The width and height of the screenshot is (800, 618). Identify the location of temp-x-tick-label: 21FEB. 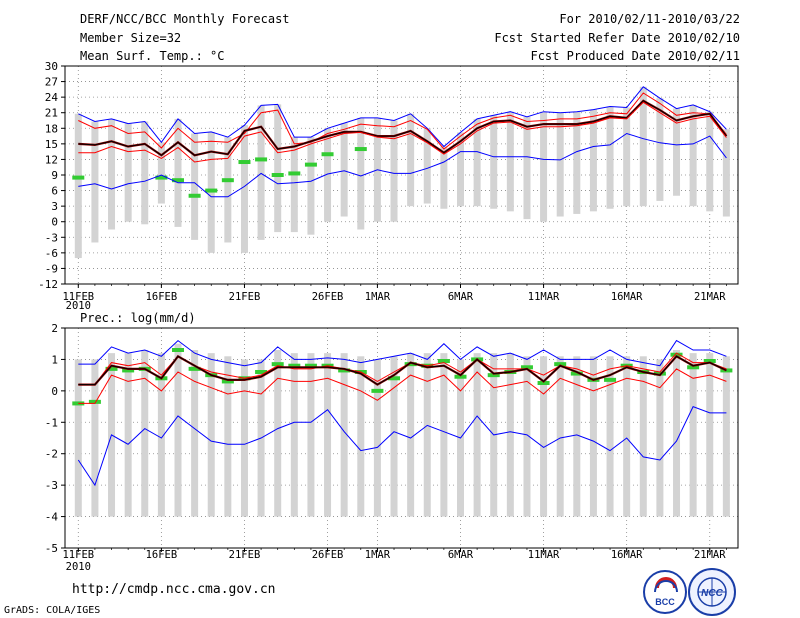
(245, 297).